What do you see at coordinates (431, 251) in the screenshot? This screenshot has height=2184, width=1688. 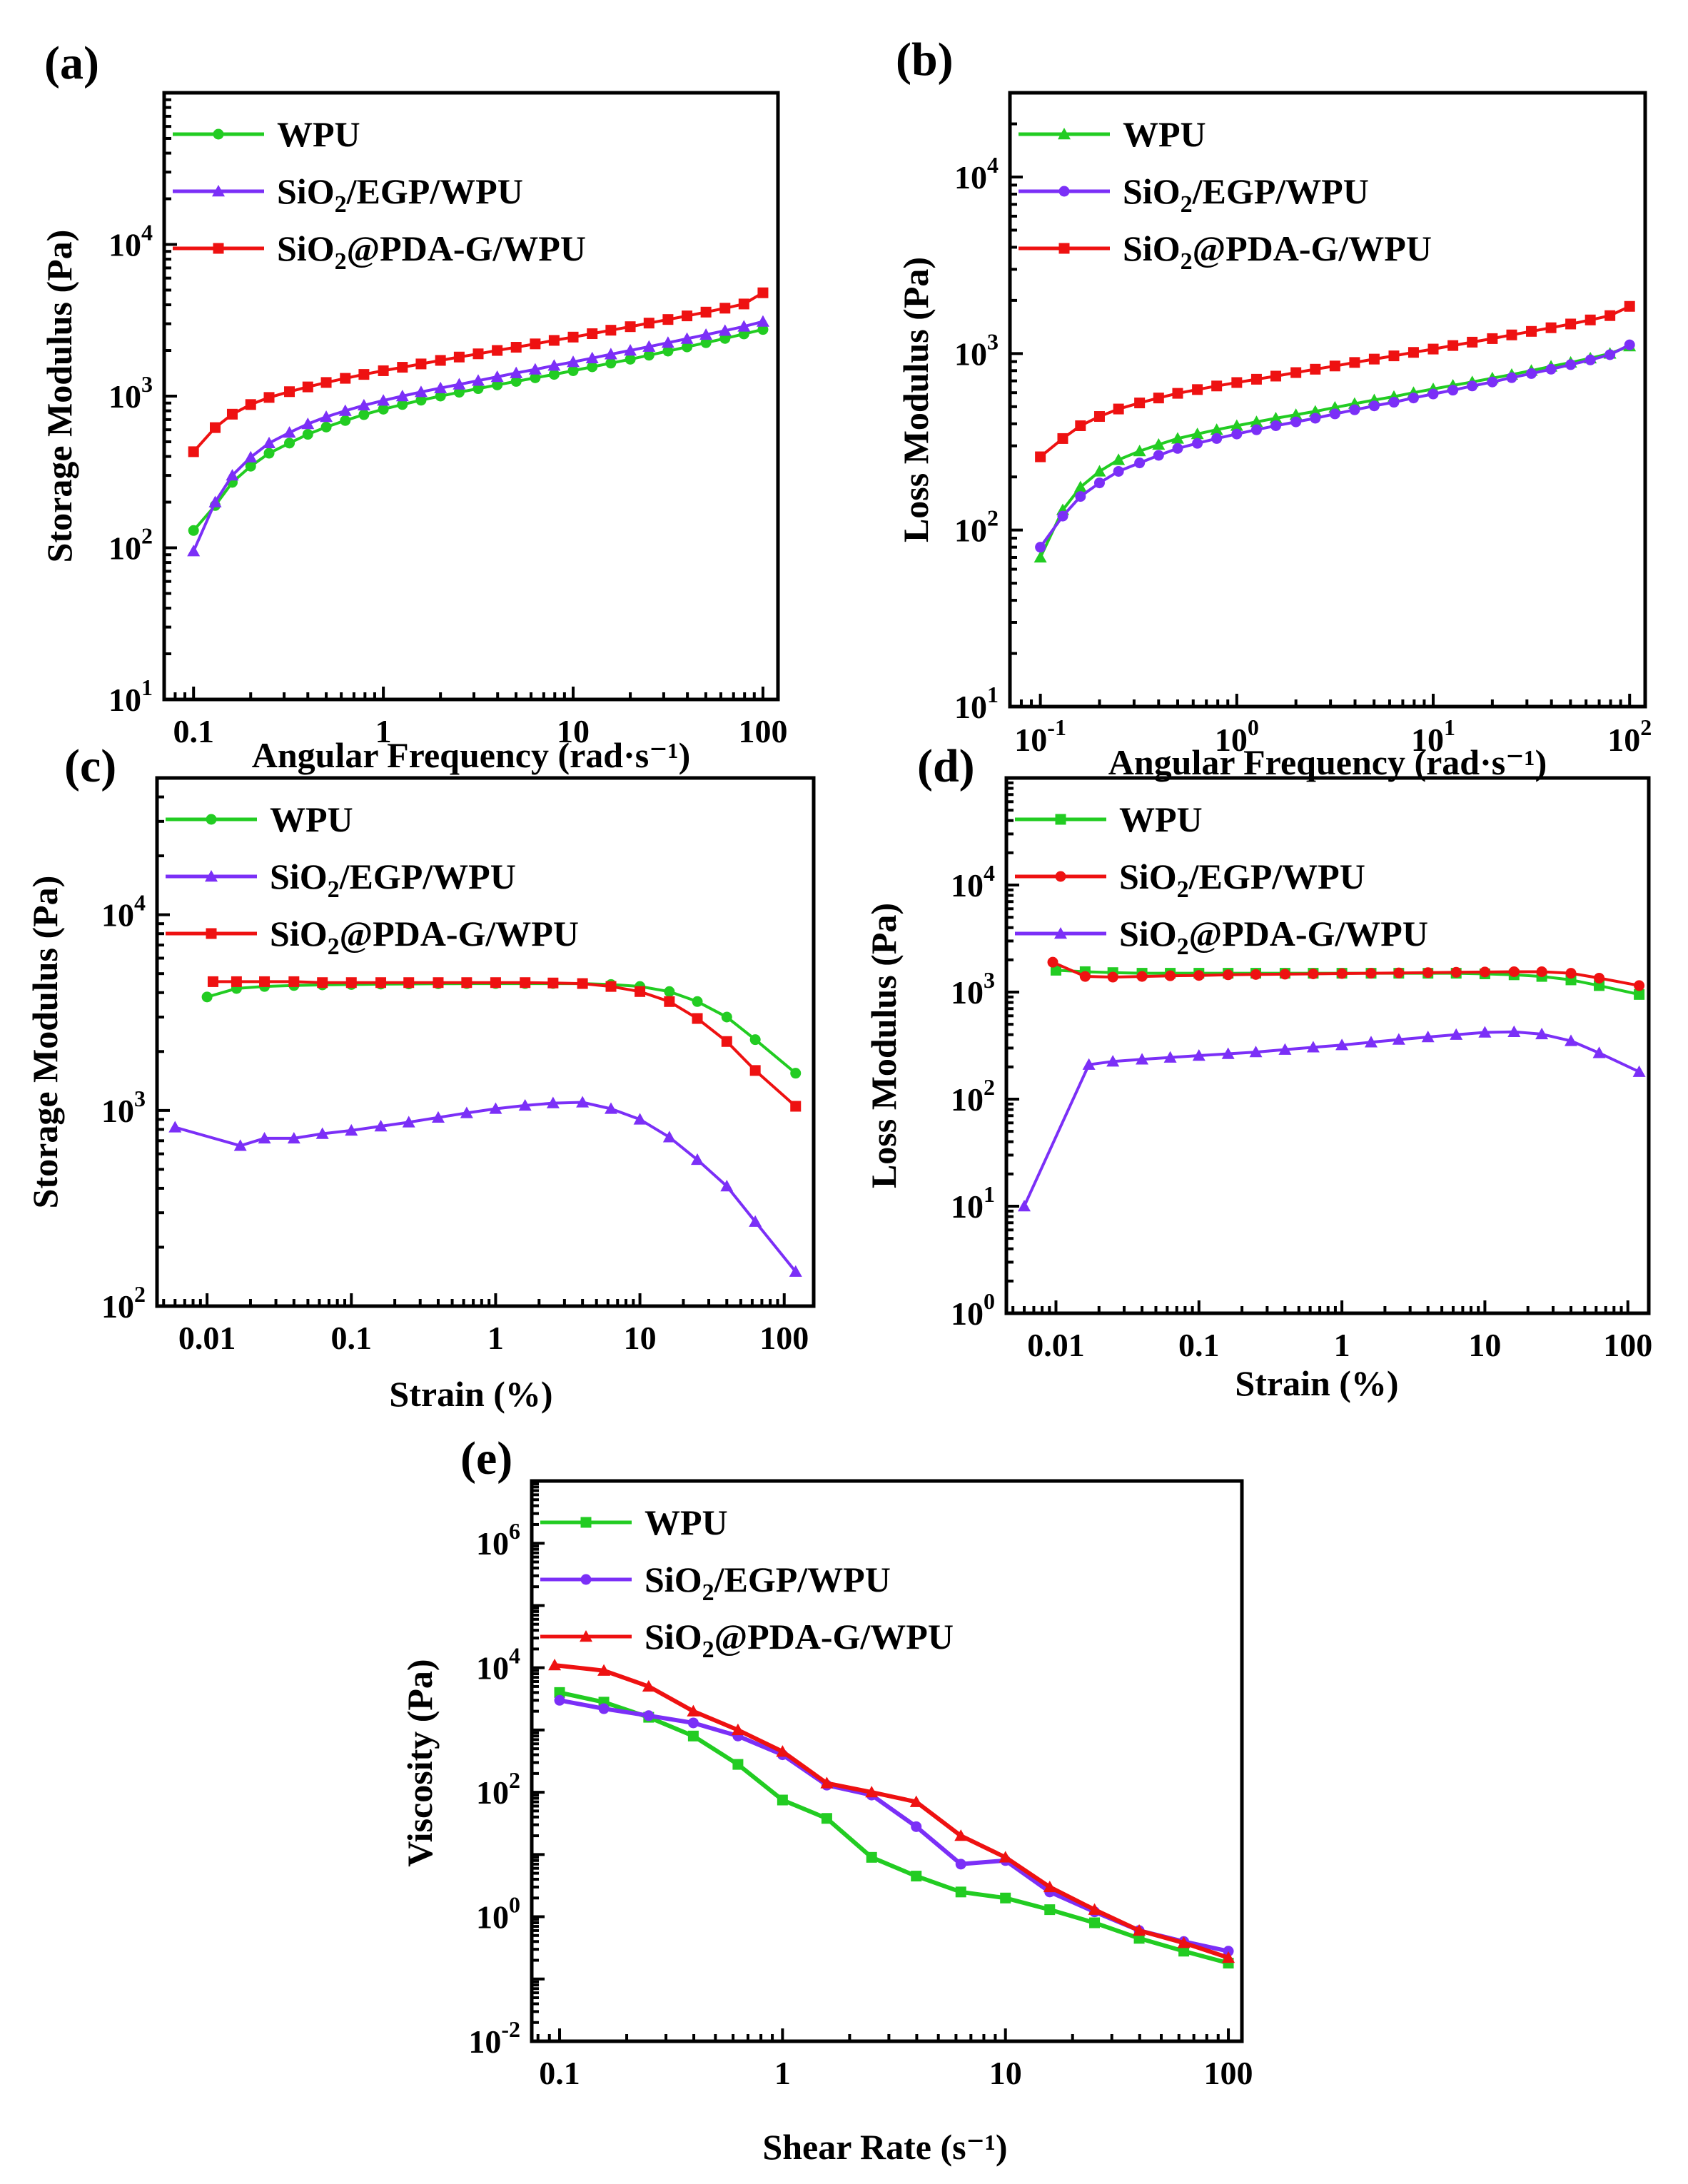 I see `legend-label: SiO2@PDA-G/WPU` at bounding box center [431, 251].